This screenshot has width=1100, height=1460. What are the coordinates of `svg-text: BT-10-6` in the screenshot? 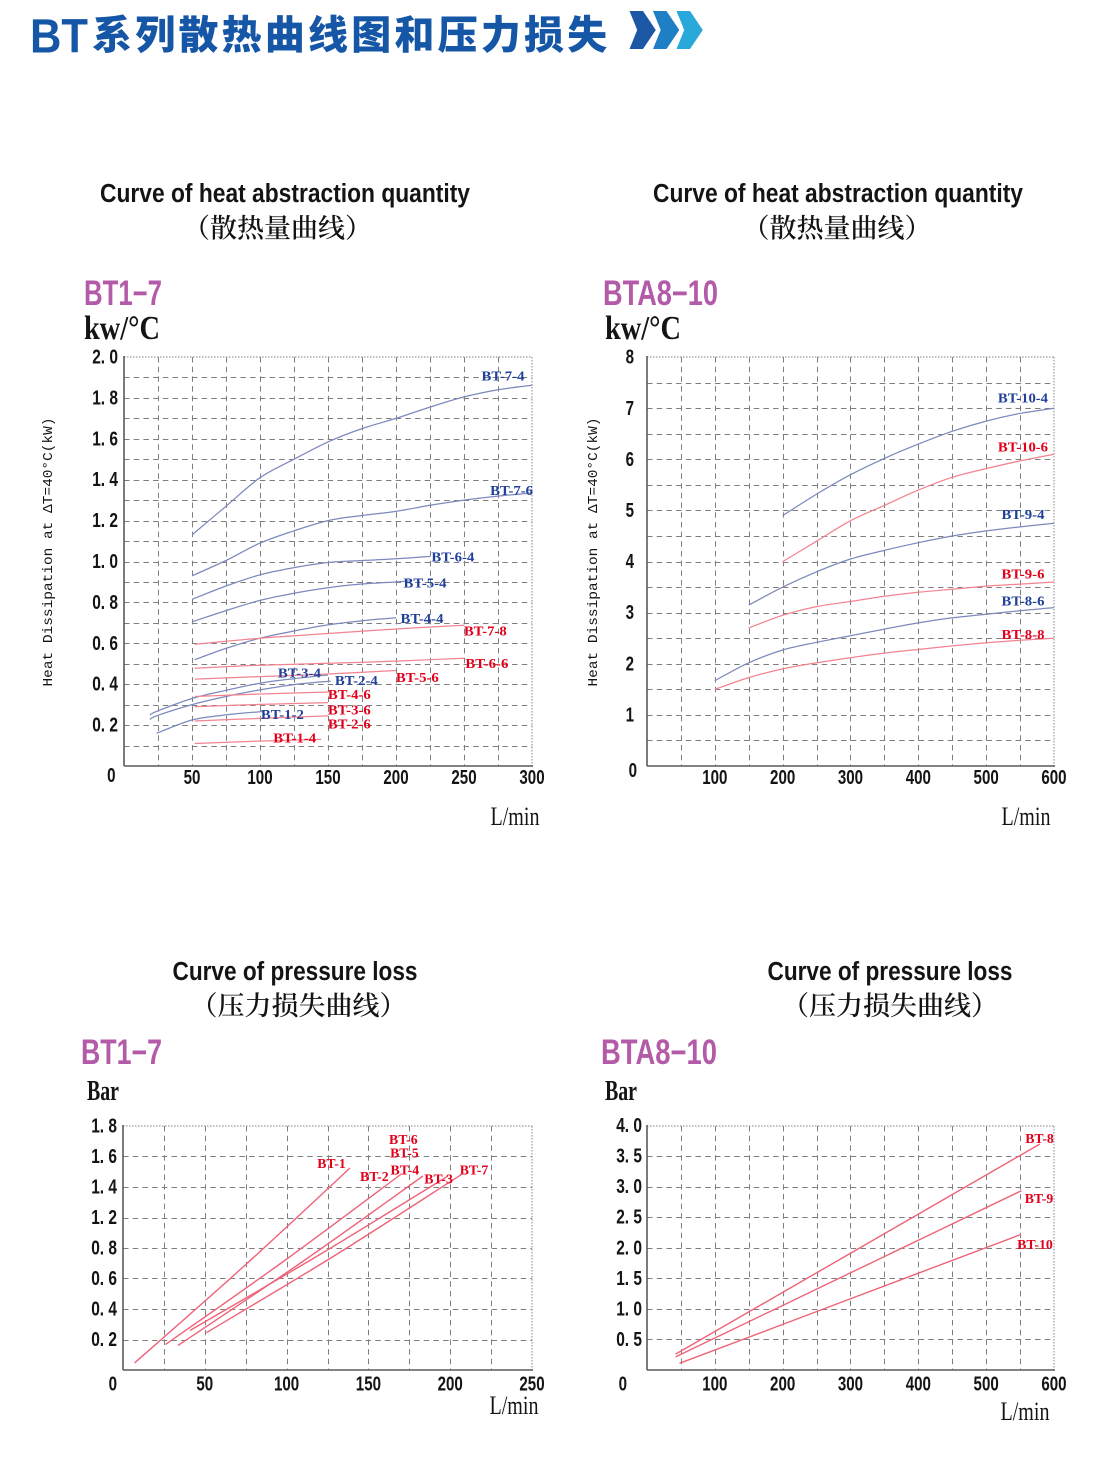 It's located at (1023, 447).